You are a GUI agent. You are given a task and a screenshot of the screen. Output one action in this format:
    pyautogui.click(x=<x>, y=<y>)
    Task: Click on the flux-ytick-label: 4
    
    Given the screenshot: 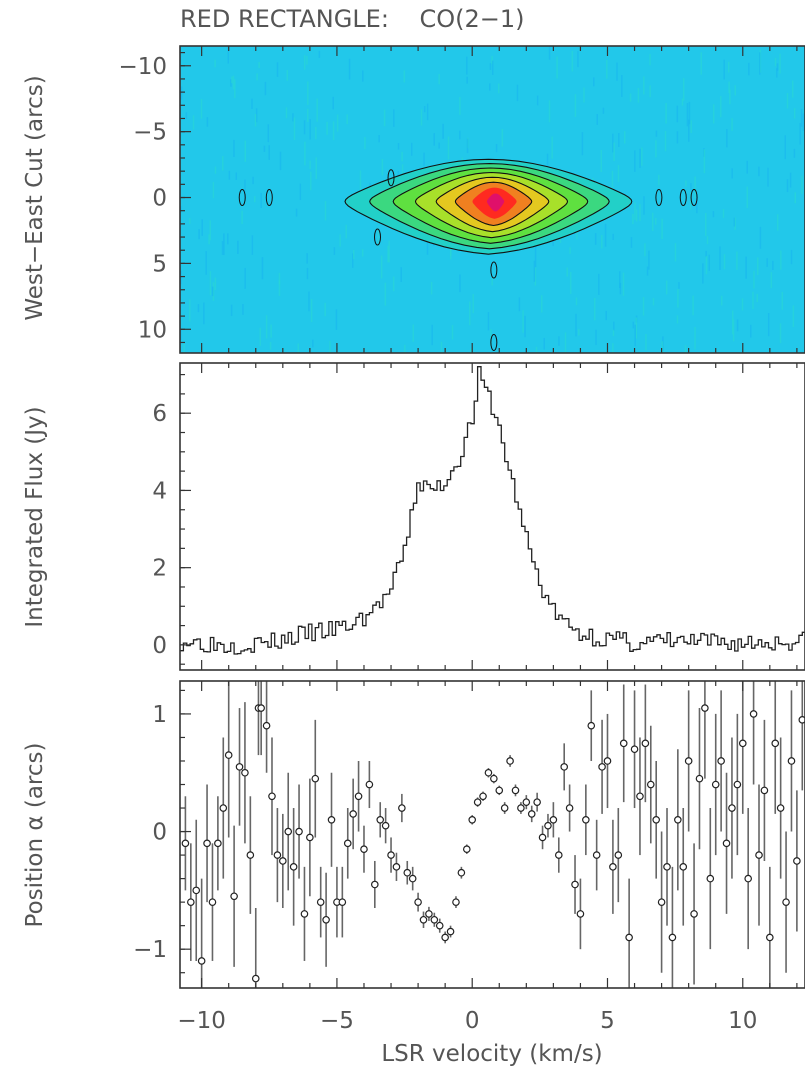 What is the action you would take?
    pyautogui.click(x=159, y=491)
    